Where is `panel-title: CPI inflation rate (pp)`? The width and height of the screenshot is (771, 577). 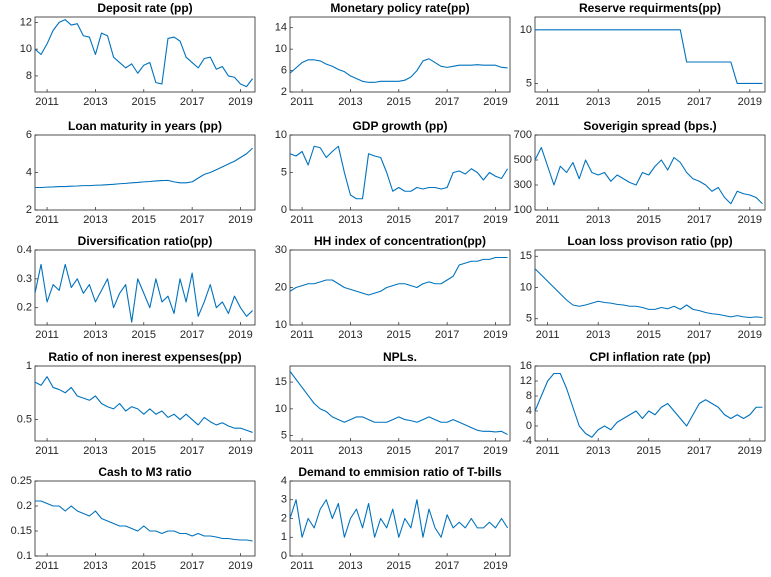 panel-title: CPI inflation rate (pp) is located at coordinates (649, 357).